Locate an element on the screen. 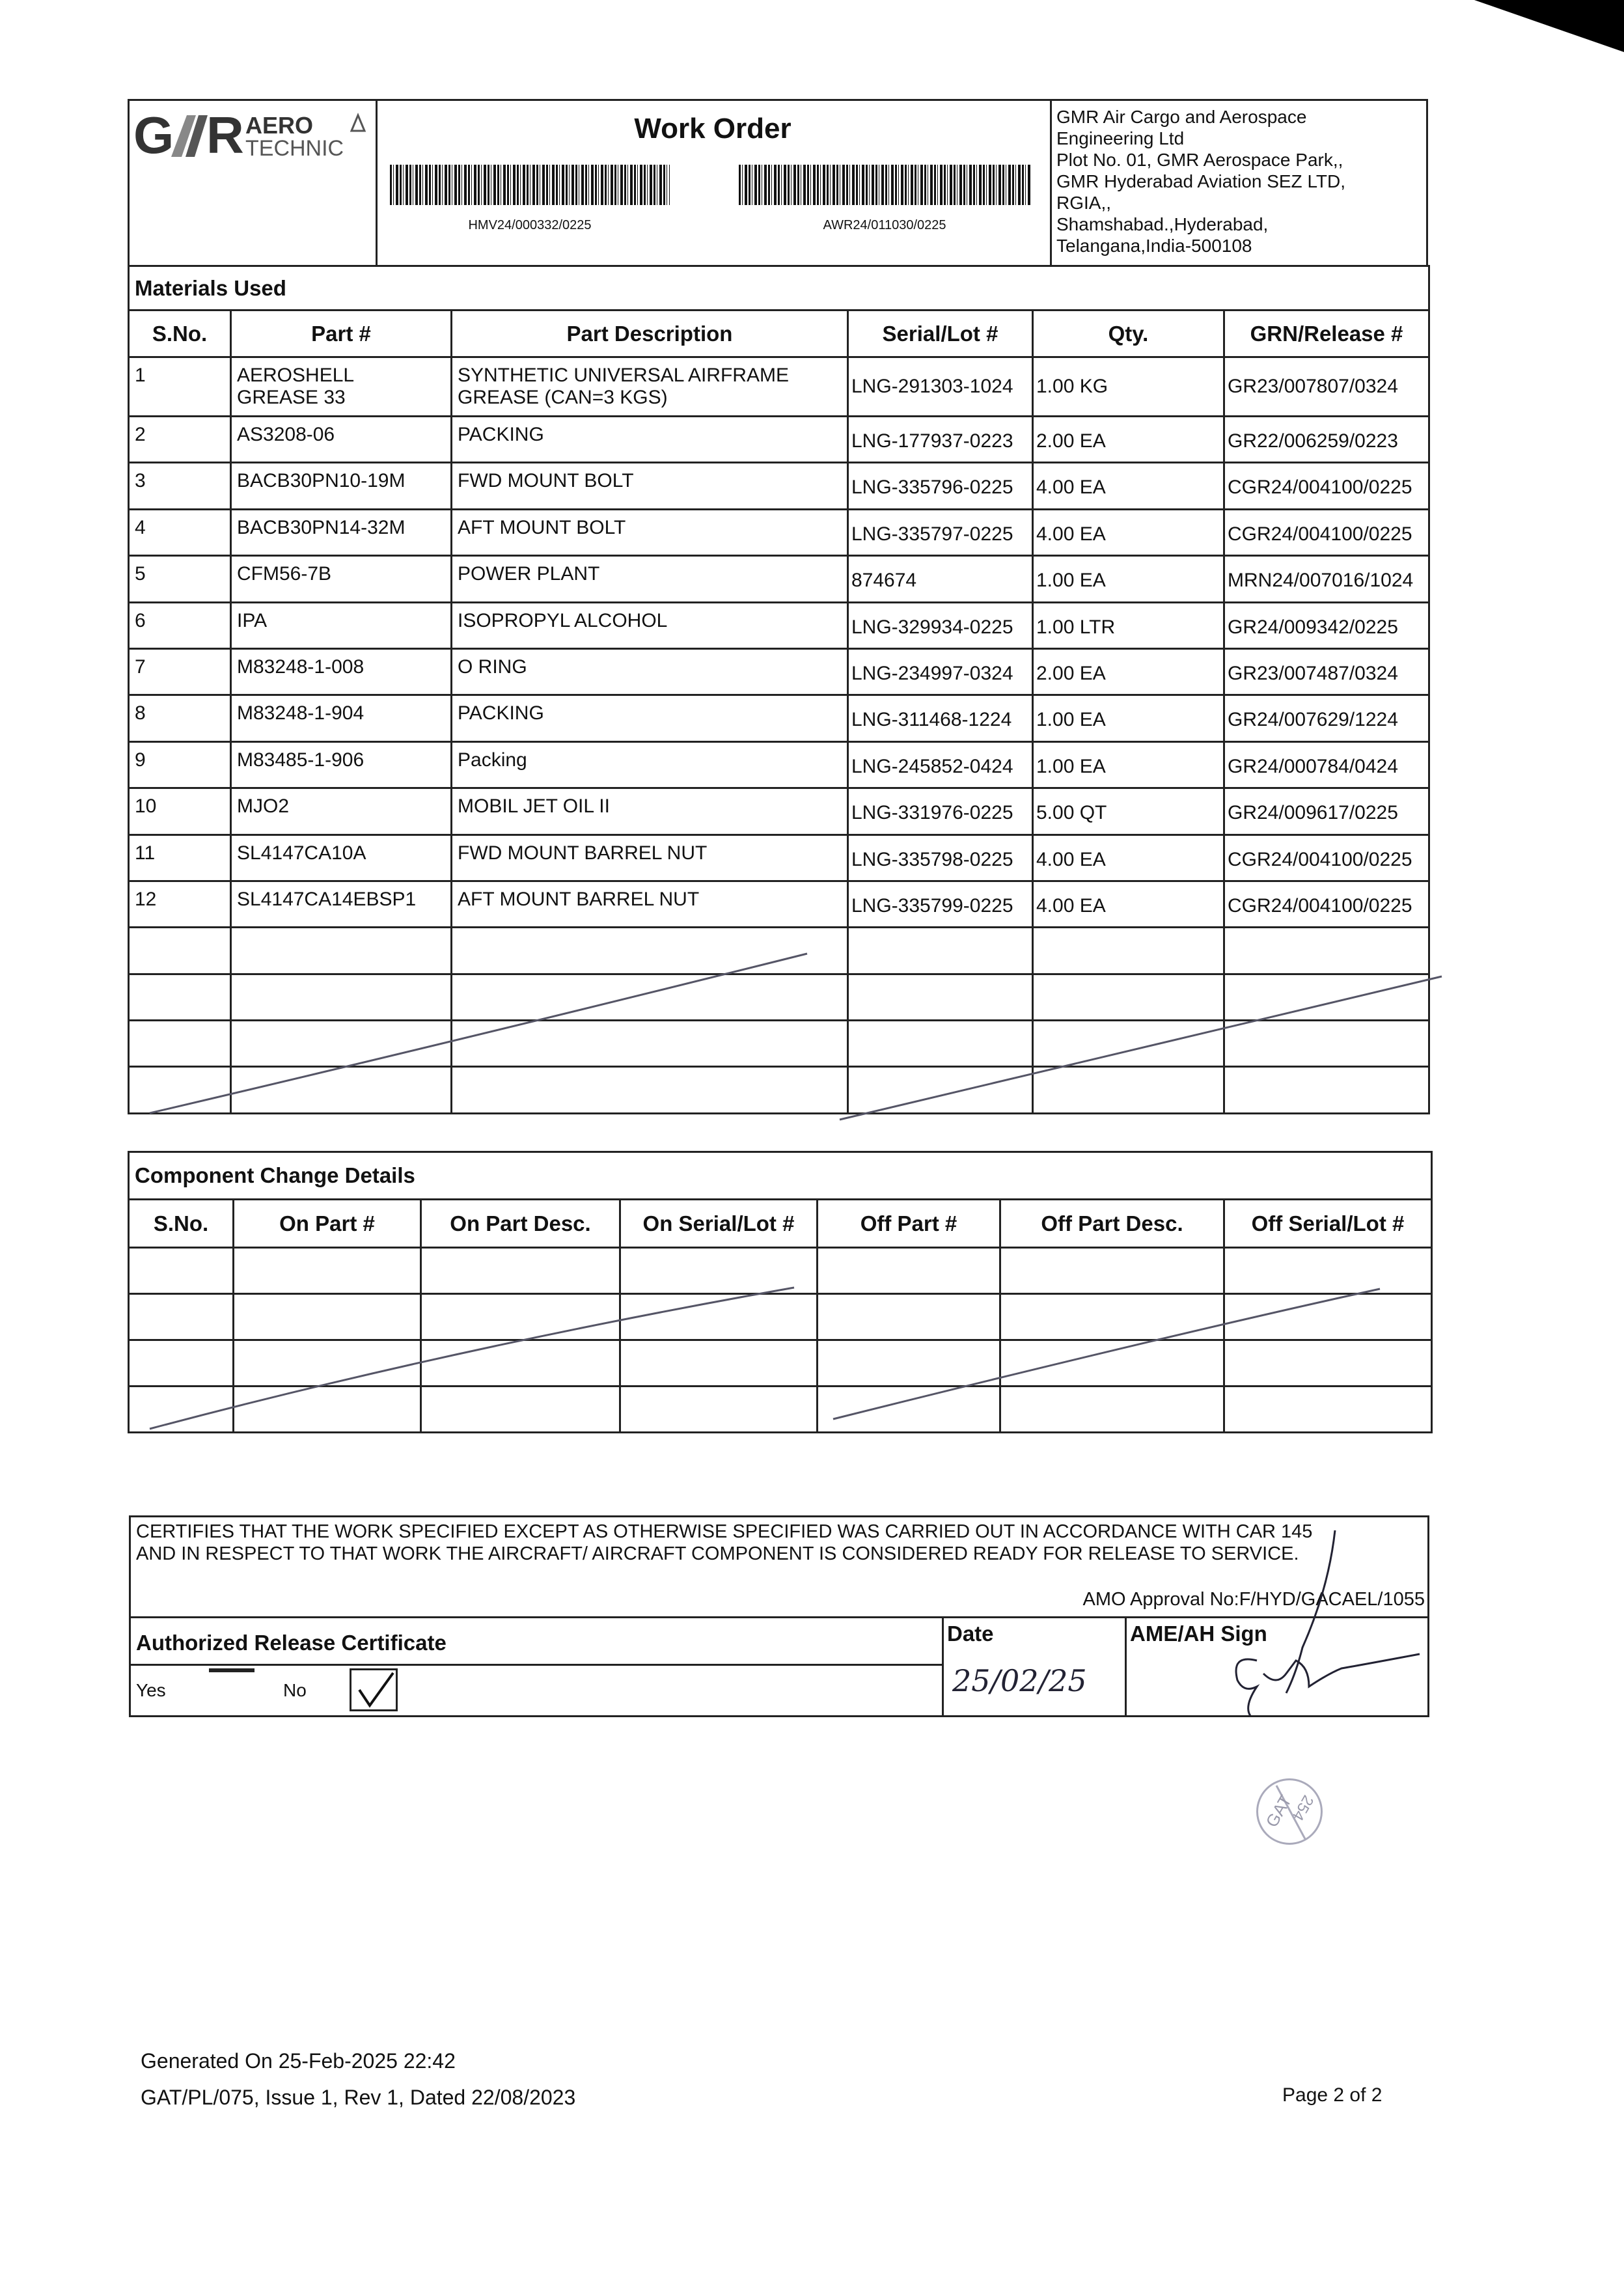 Image resolution: width=1624 pixels, height=2277 pixels. cell-line: 874674 is located at coordinates (884, 581).